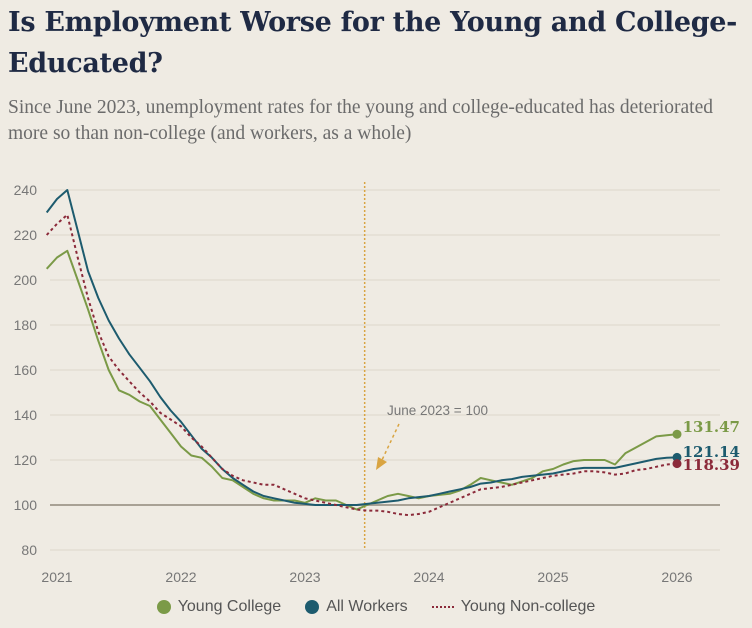 Image resolution: width=752 pixels, height=628 pixels. What do you see at coordinates (528, 606) in the screenshot?
I see `legend-label: Young Non-college` at bounding box center [528, 606].